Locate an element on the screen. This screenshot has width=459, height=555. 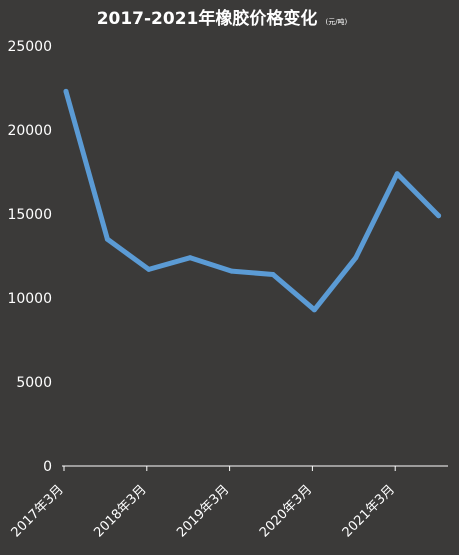
y-tick-label: 0 is located at coordinates (47, 467).